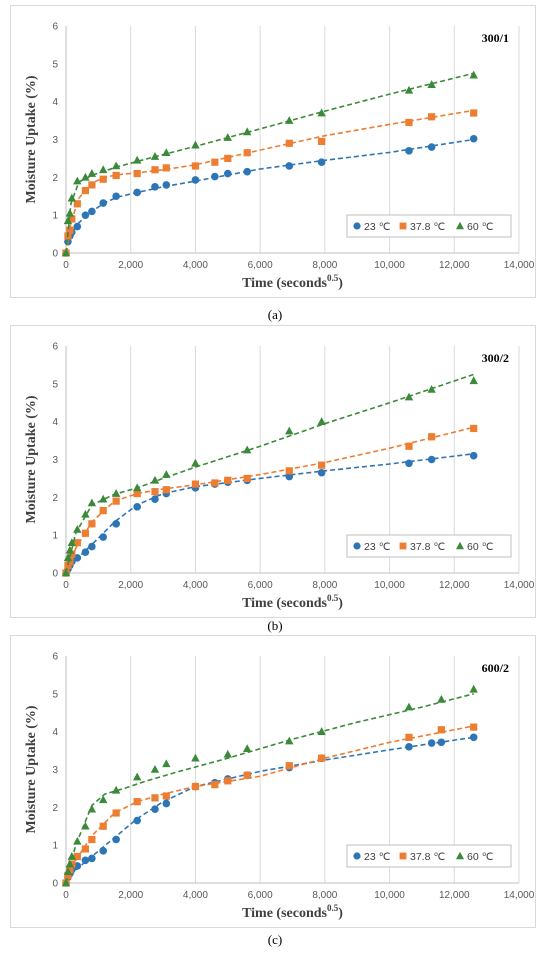  Describe the element at coordinates (275, 314) in the screenshot. I see `panel-caption-a: (a)` at that location.